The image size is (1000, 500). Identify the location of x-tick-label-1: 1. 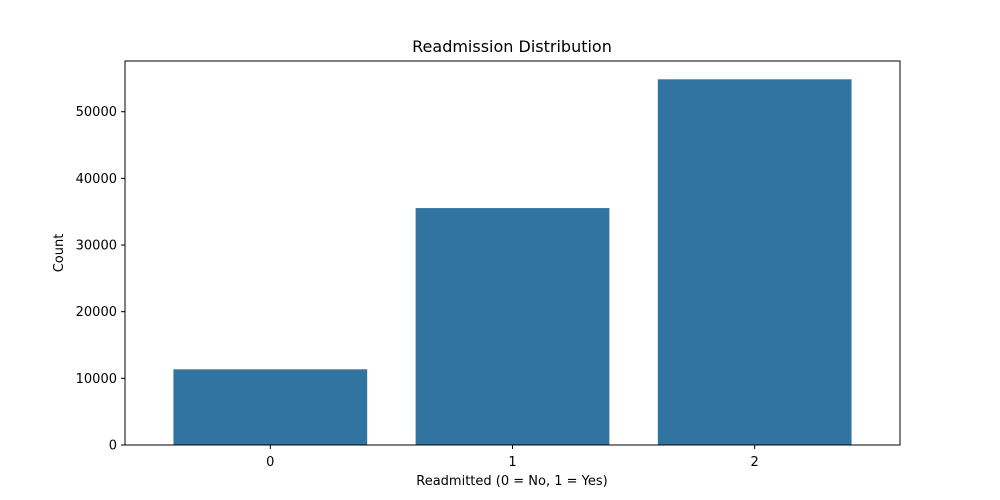
(512, 462).